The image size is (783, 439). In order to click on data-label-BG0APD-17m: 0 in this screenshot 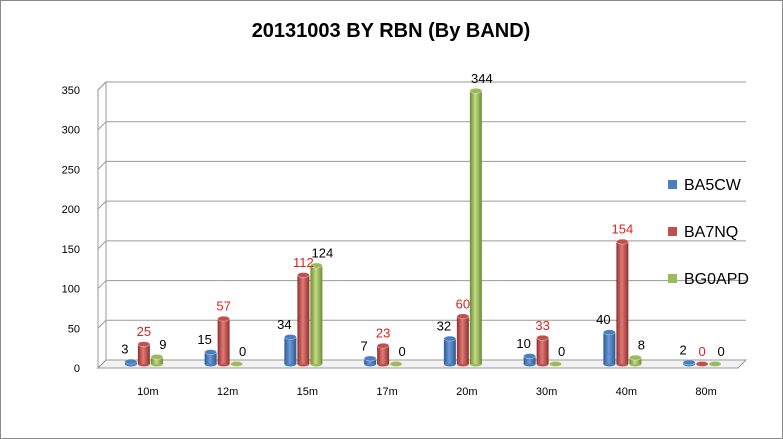, I will do `click(402, 351)`.